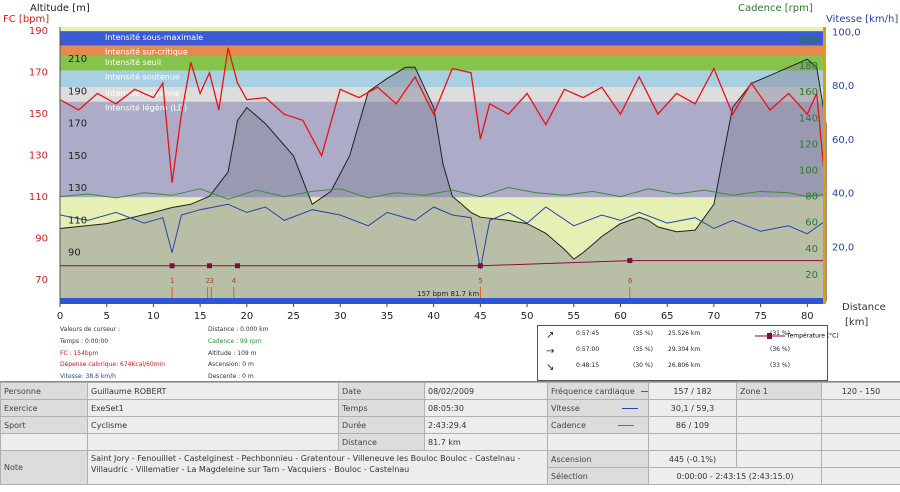  What do you see at coordinates (684, 333) in the screenshot?
I see `summary-distance: 25.526 km` at bounding box center [684, 333].